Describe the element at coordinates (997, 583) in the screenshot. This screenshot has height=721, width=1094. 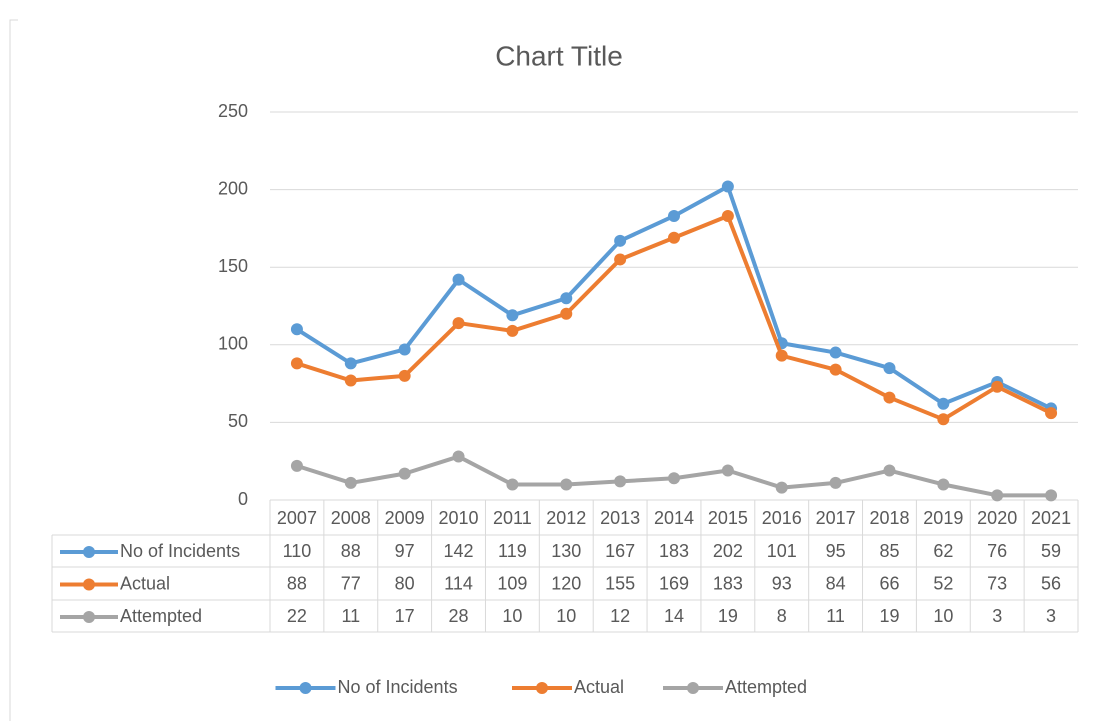
I see `table-cell: 73` at that location.